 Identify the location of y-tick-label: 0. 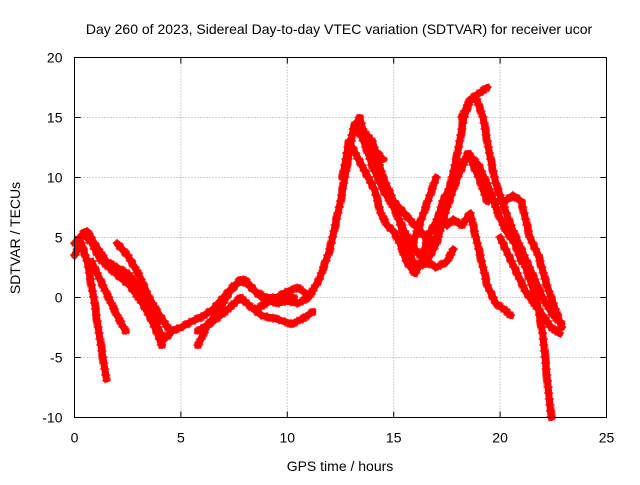
(59, 298).